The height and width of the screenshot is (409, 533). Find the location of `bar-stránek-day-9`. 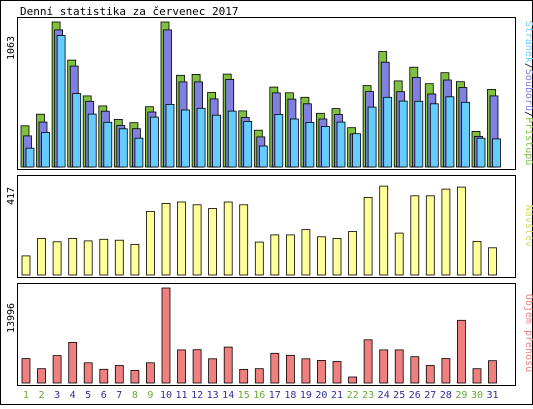

bar-stránek-day-9 is located at coordinates (154, 142).